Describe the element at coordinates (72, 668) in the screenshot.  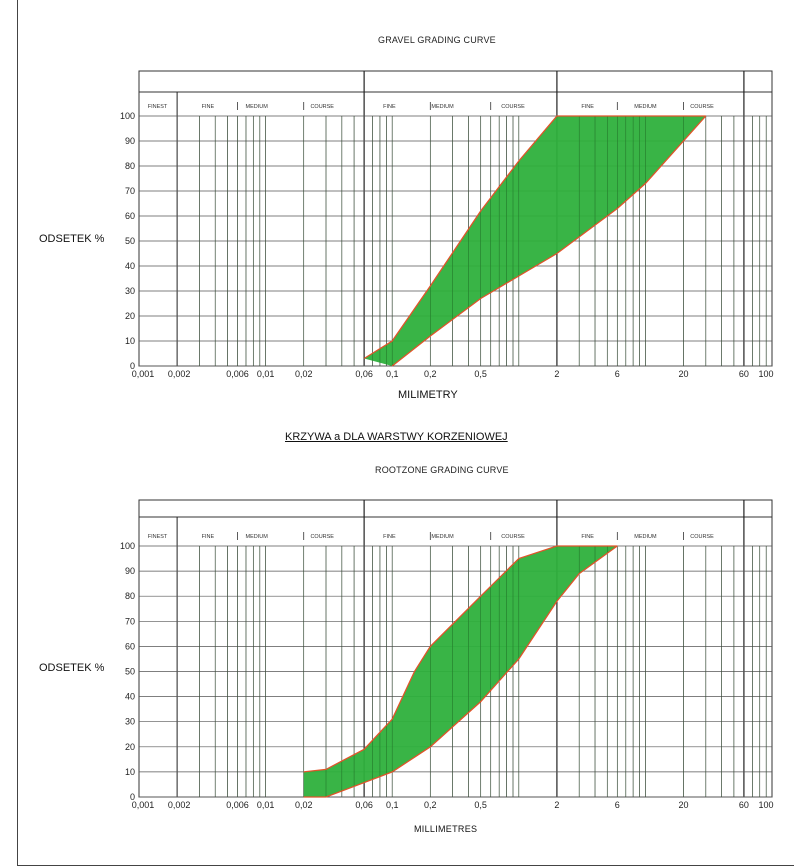
I see `chart2-ylabel: ODSETEK %` at that location.